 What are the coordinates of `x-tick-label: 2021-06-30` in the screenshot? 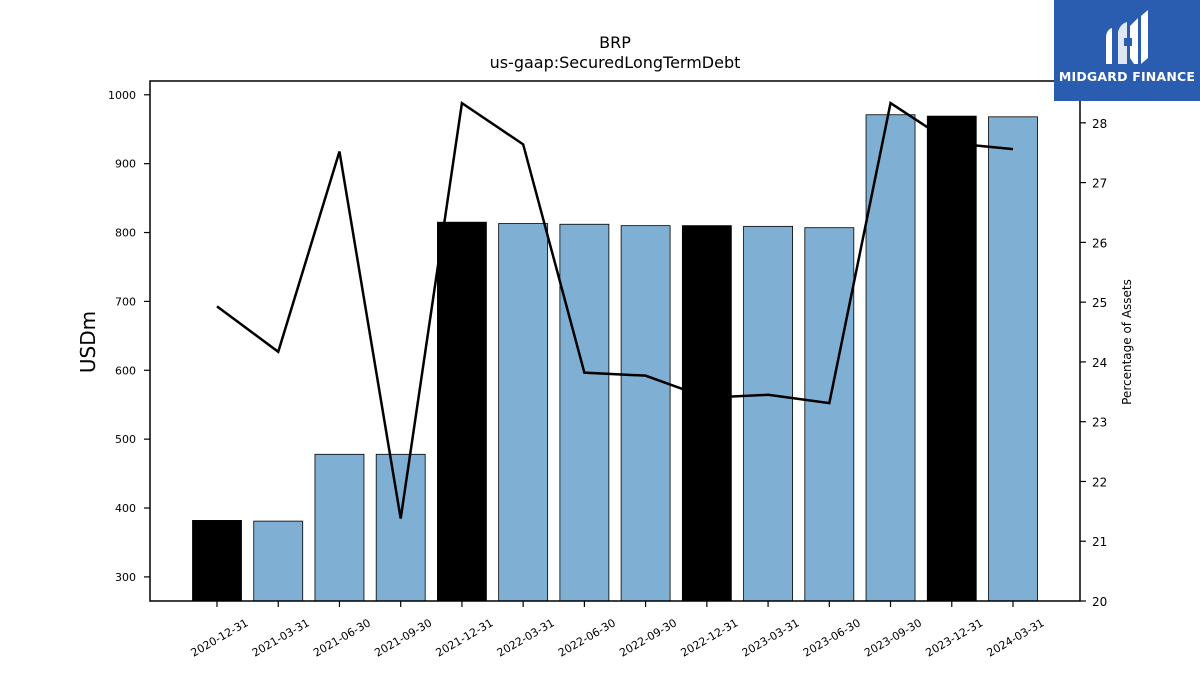 It's located at (342, 637).